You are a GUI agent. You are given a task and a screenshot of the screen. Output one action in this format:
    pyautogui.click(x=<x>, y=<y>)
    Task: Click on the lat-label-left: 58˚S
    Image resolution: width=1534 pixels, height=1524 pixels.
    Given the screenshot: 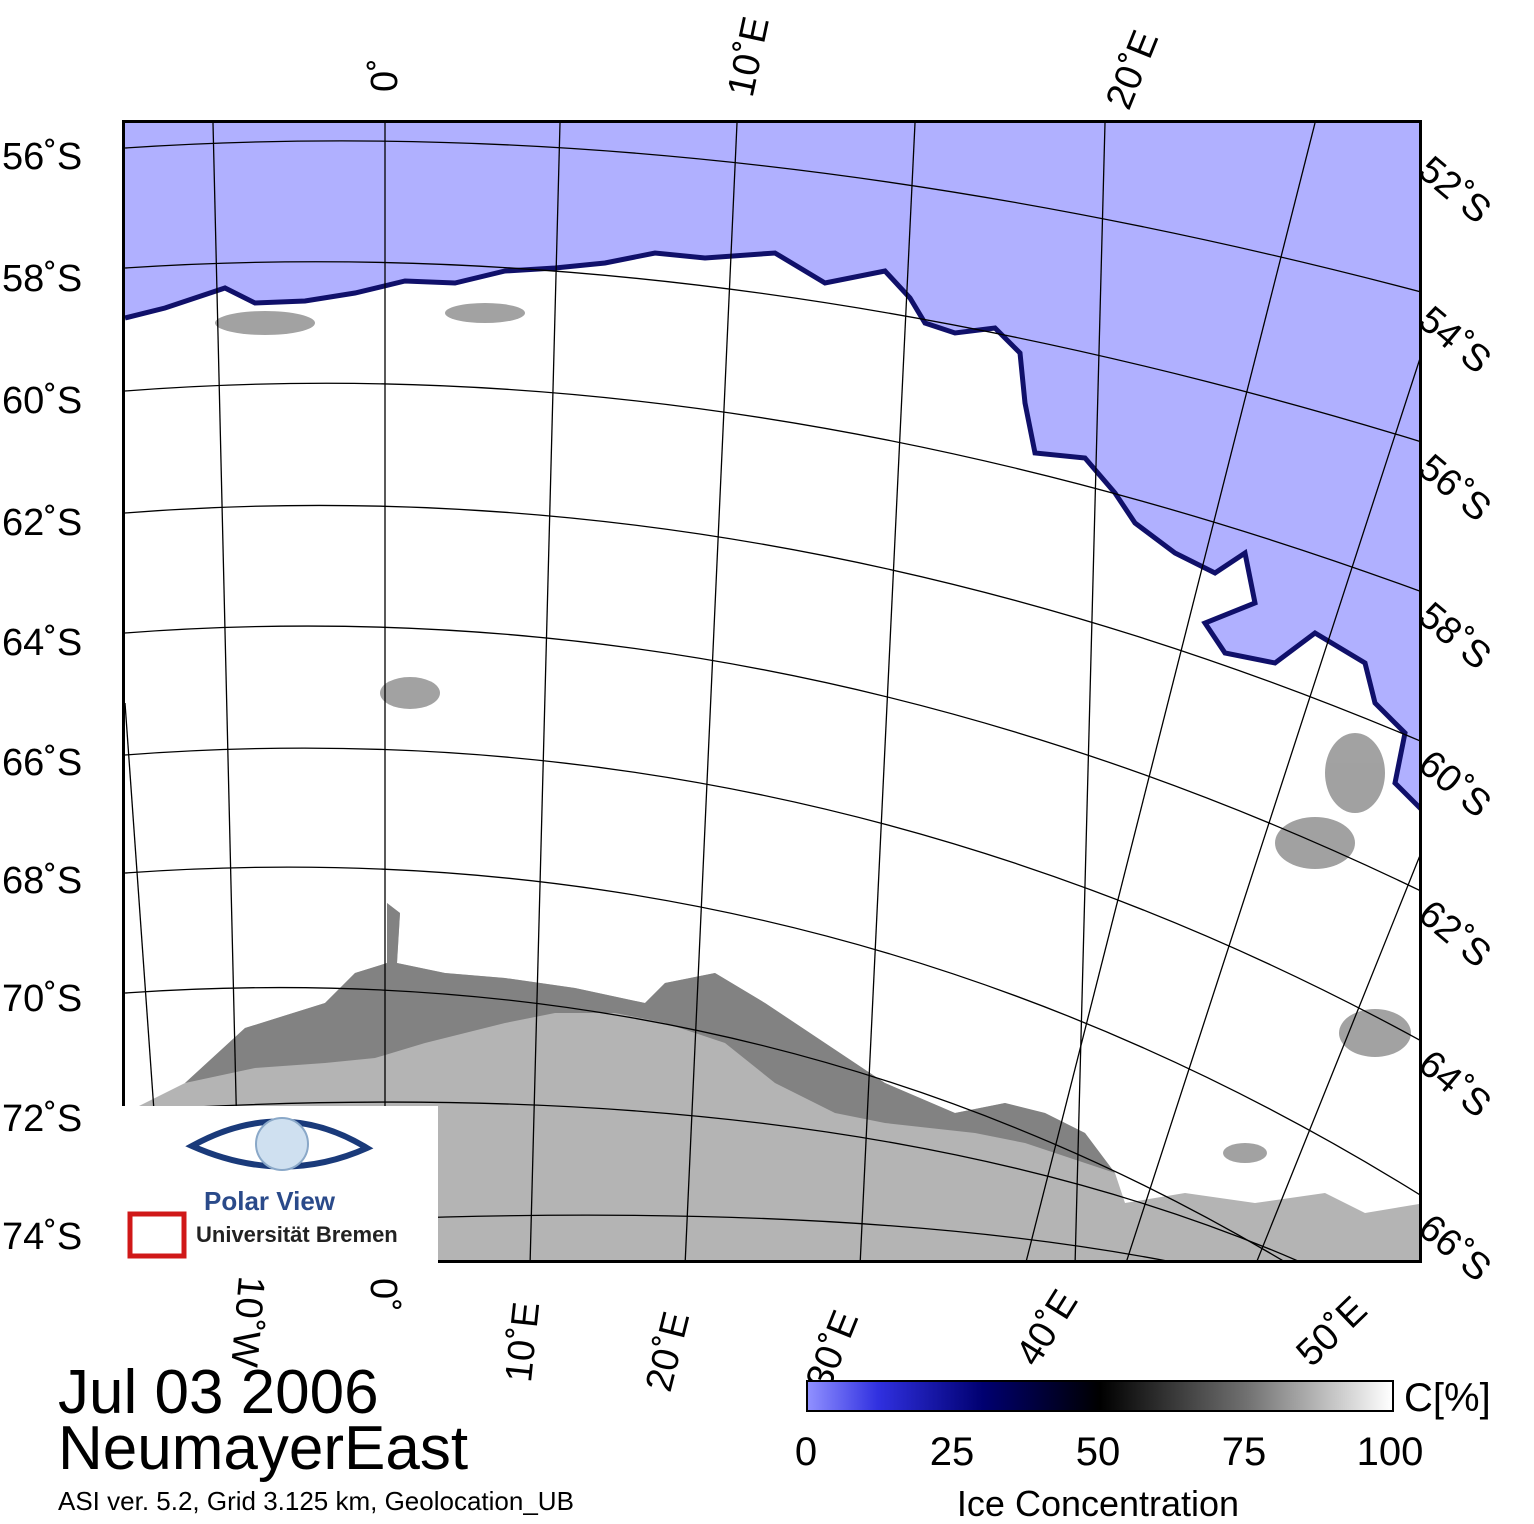 What is the action you would take?
    pyautogui.click(x=42, y=279)
    